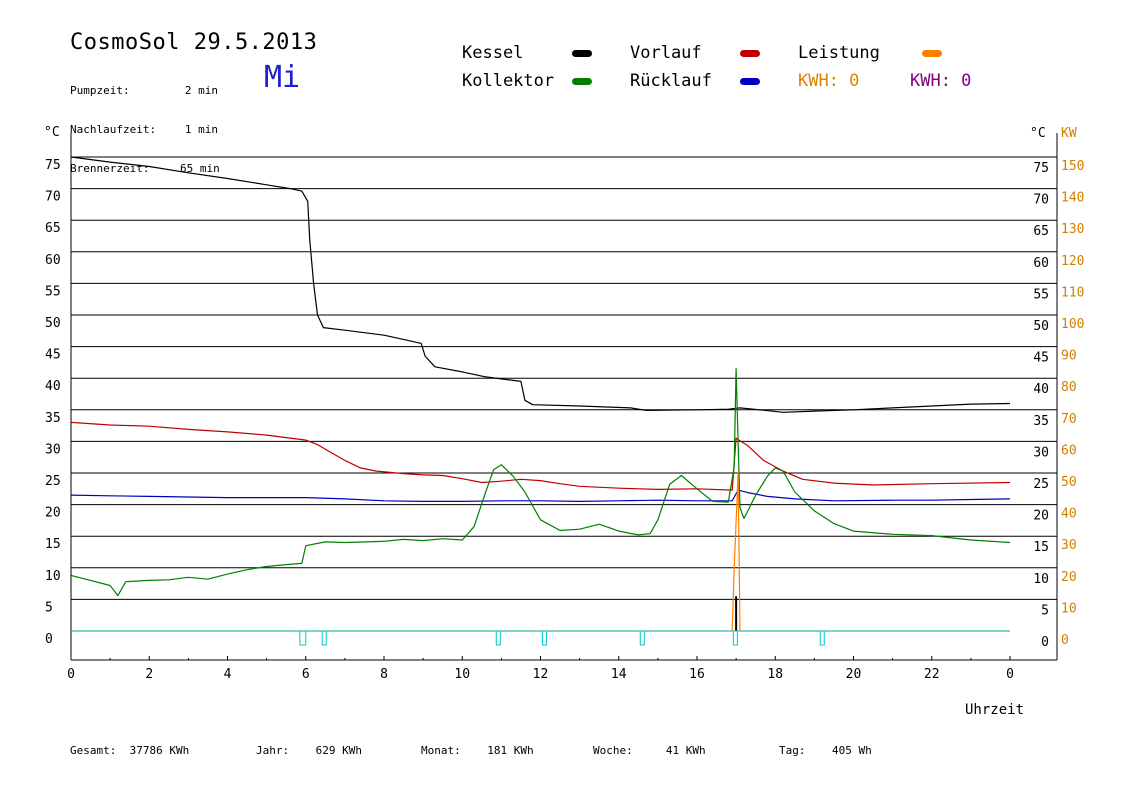 The height and width of the screenshot is (812, 1148). Describe the element at coordinates (1069, 514) in the screenshot. I see `y2-tick-40: 40` at that location.